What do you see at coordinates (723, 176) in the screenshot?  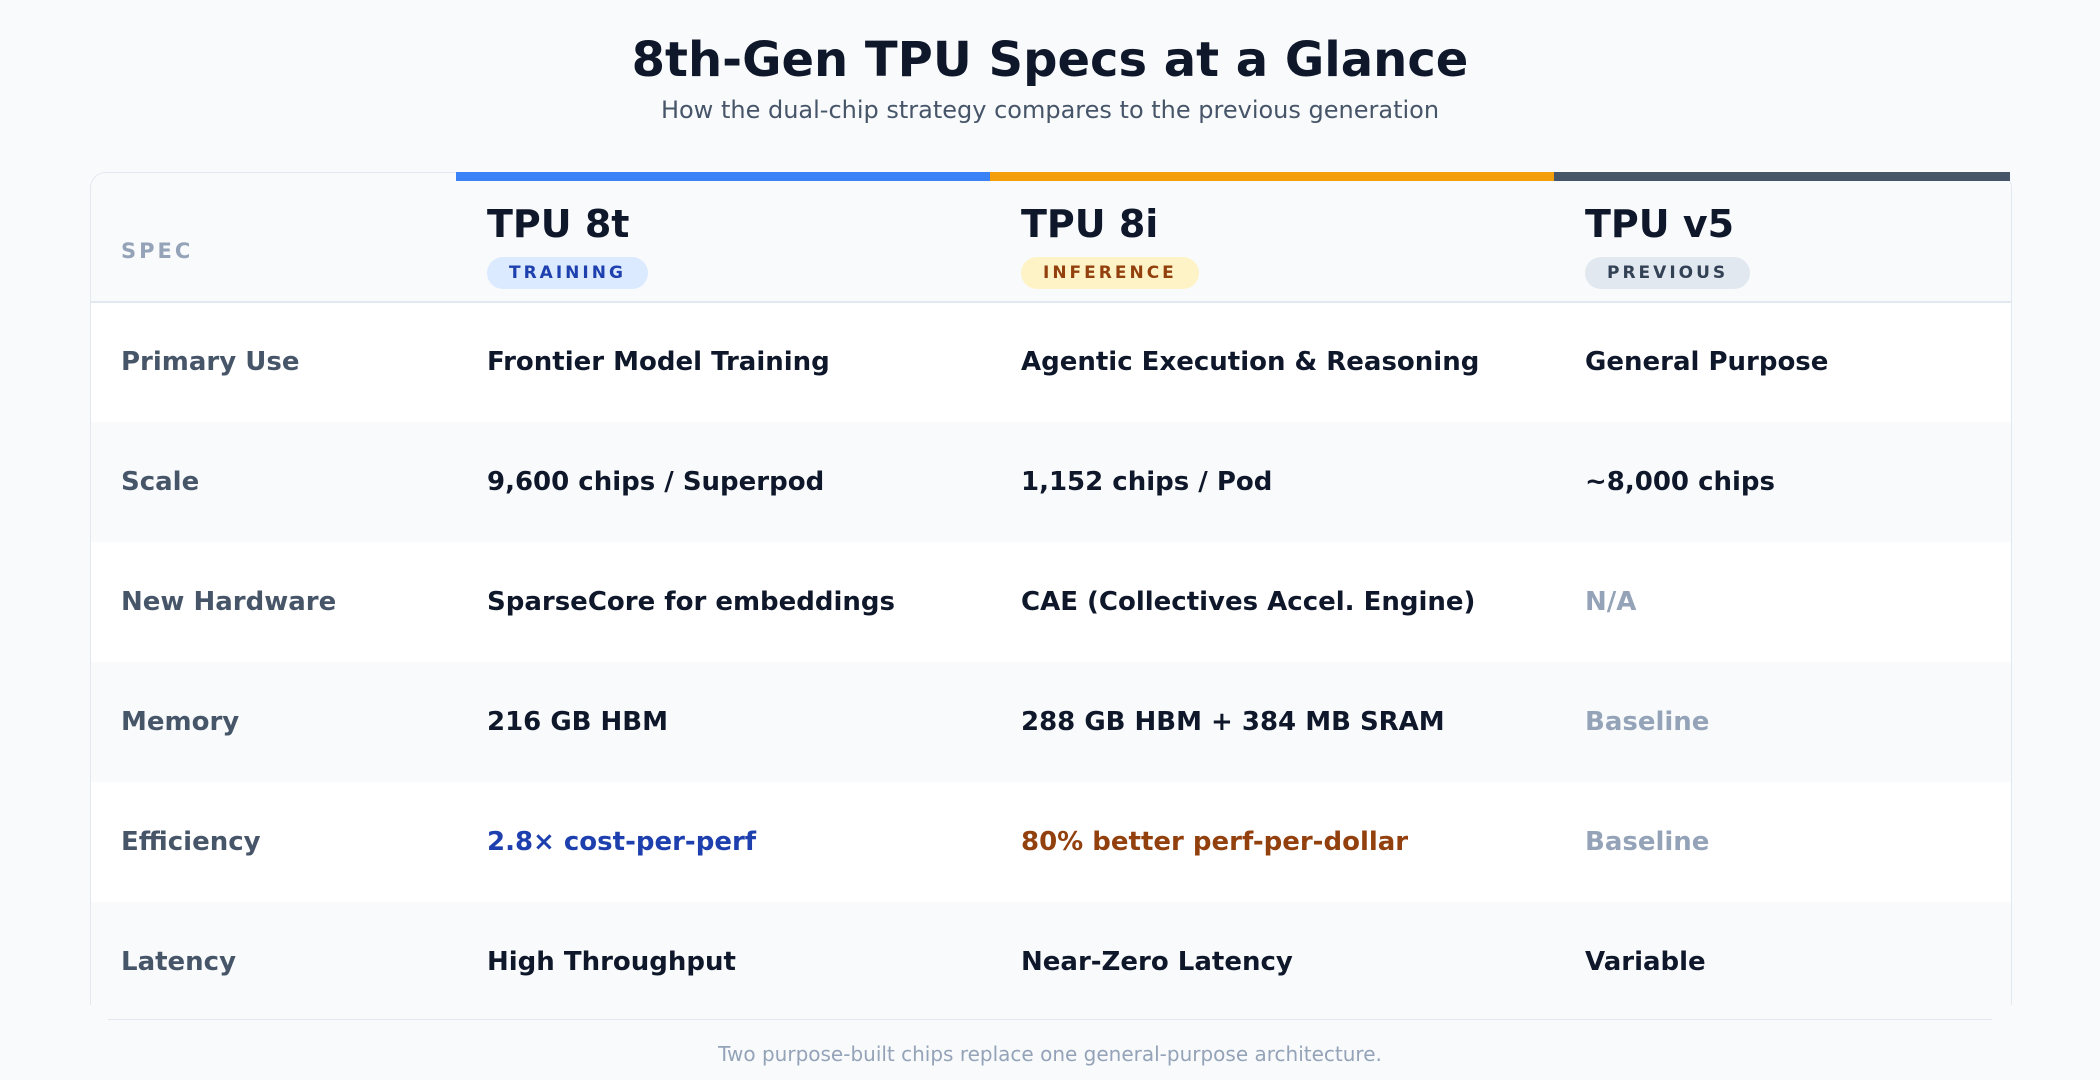 I see `training-accent-bar` at bounding box center [723, 176].